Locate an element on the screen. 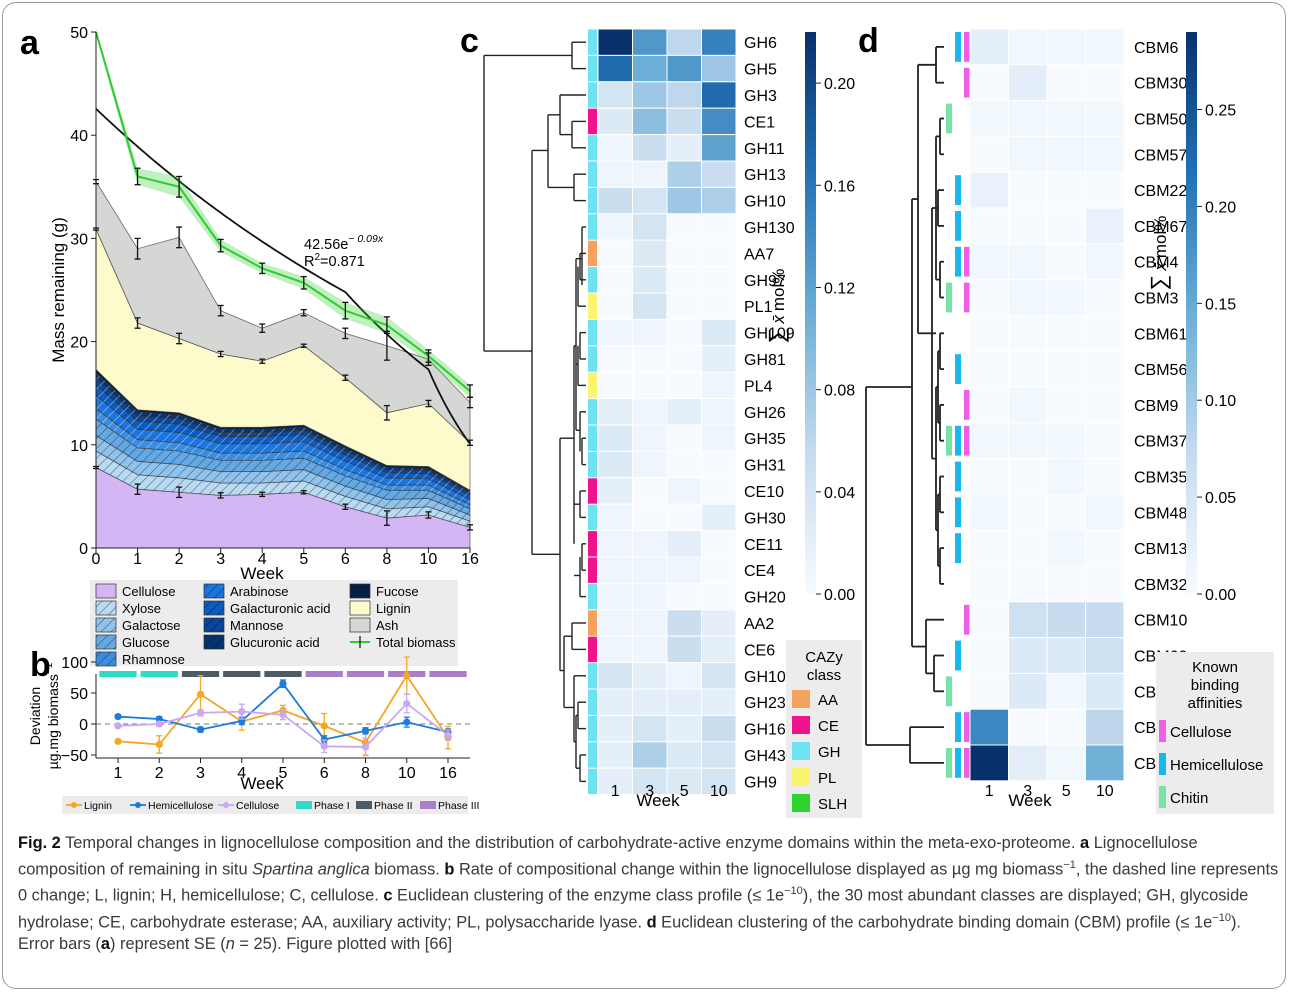  affinity-legend-title-1: Known is located at coordinates (1215, 667).